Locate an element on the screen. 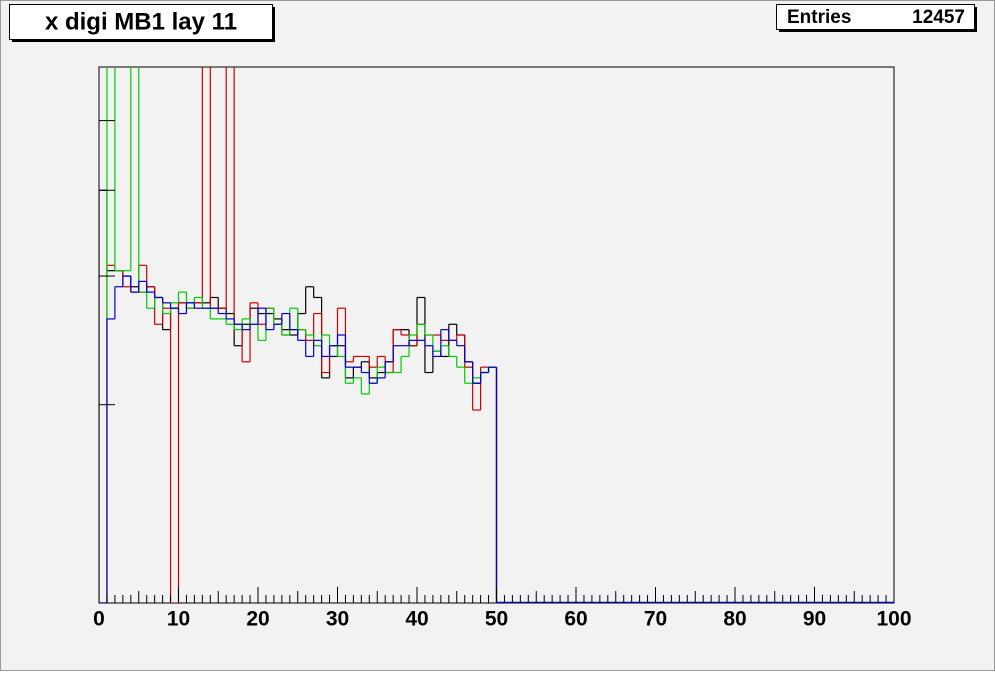 The width and height of the screenshot is (995, 676). x-tick-label: 20 is located at coordinates (257, 619).